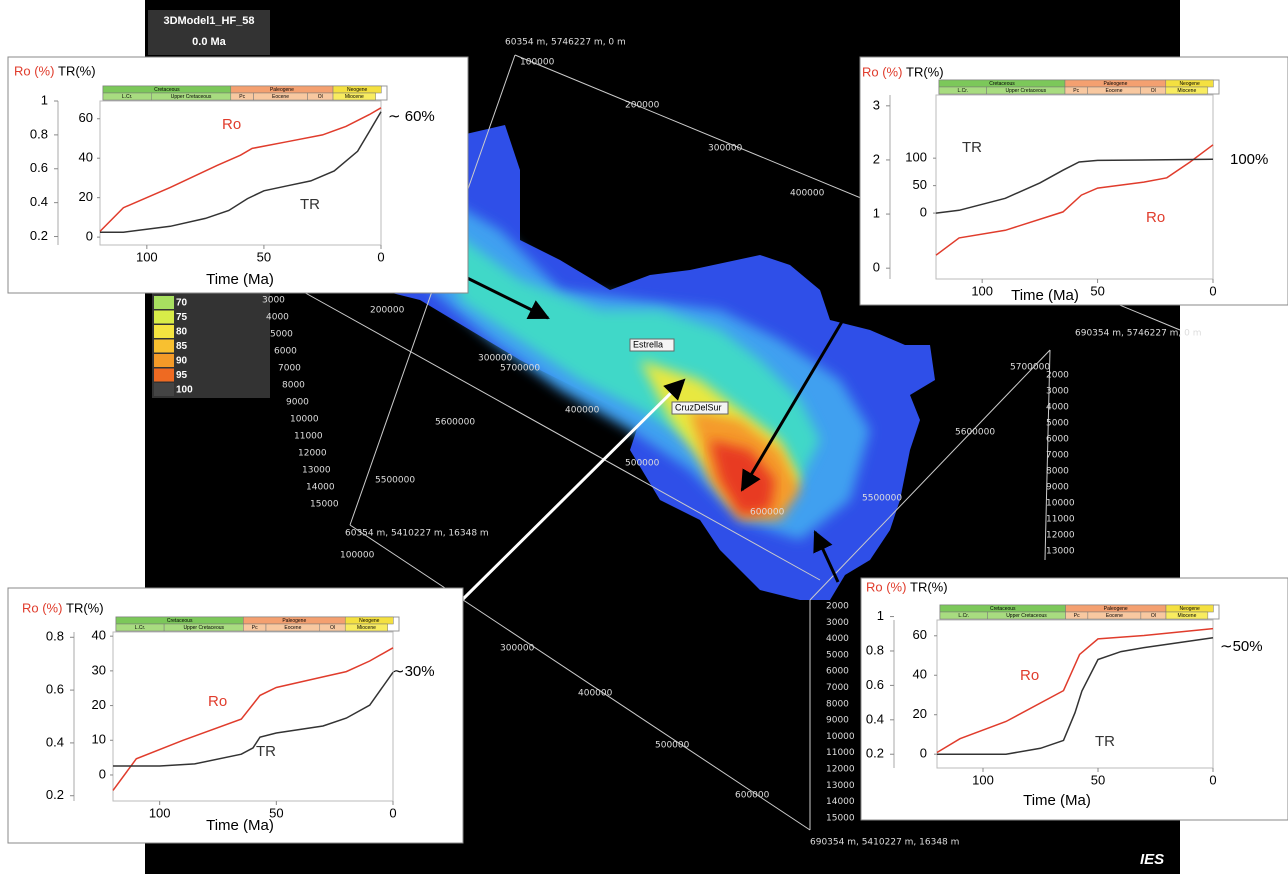 This screenshot has height=879, width=1288. I want to click on strat-epoch-label: Miocene, so click(1186, 91).